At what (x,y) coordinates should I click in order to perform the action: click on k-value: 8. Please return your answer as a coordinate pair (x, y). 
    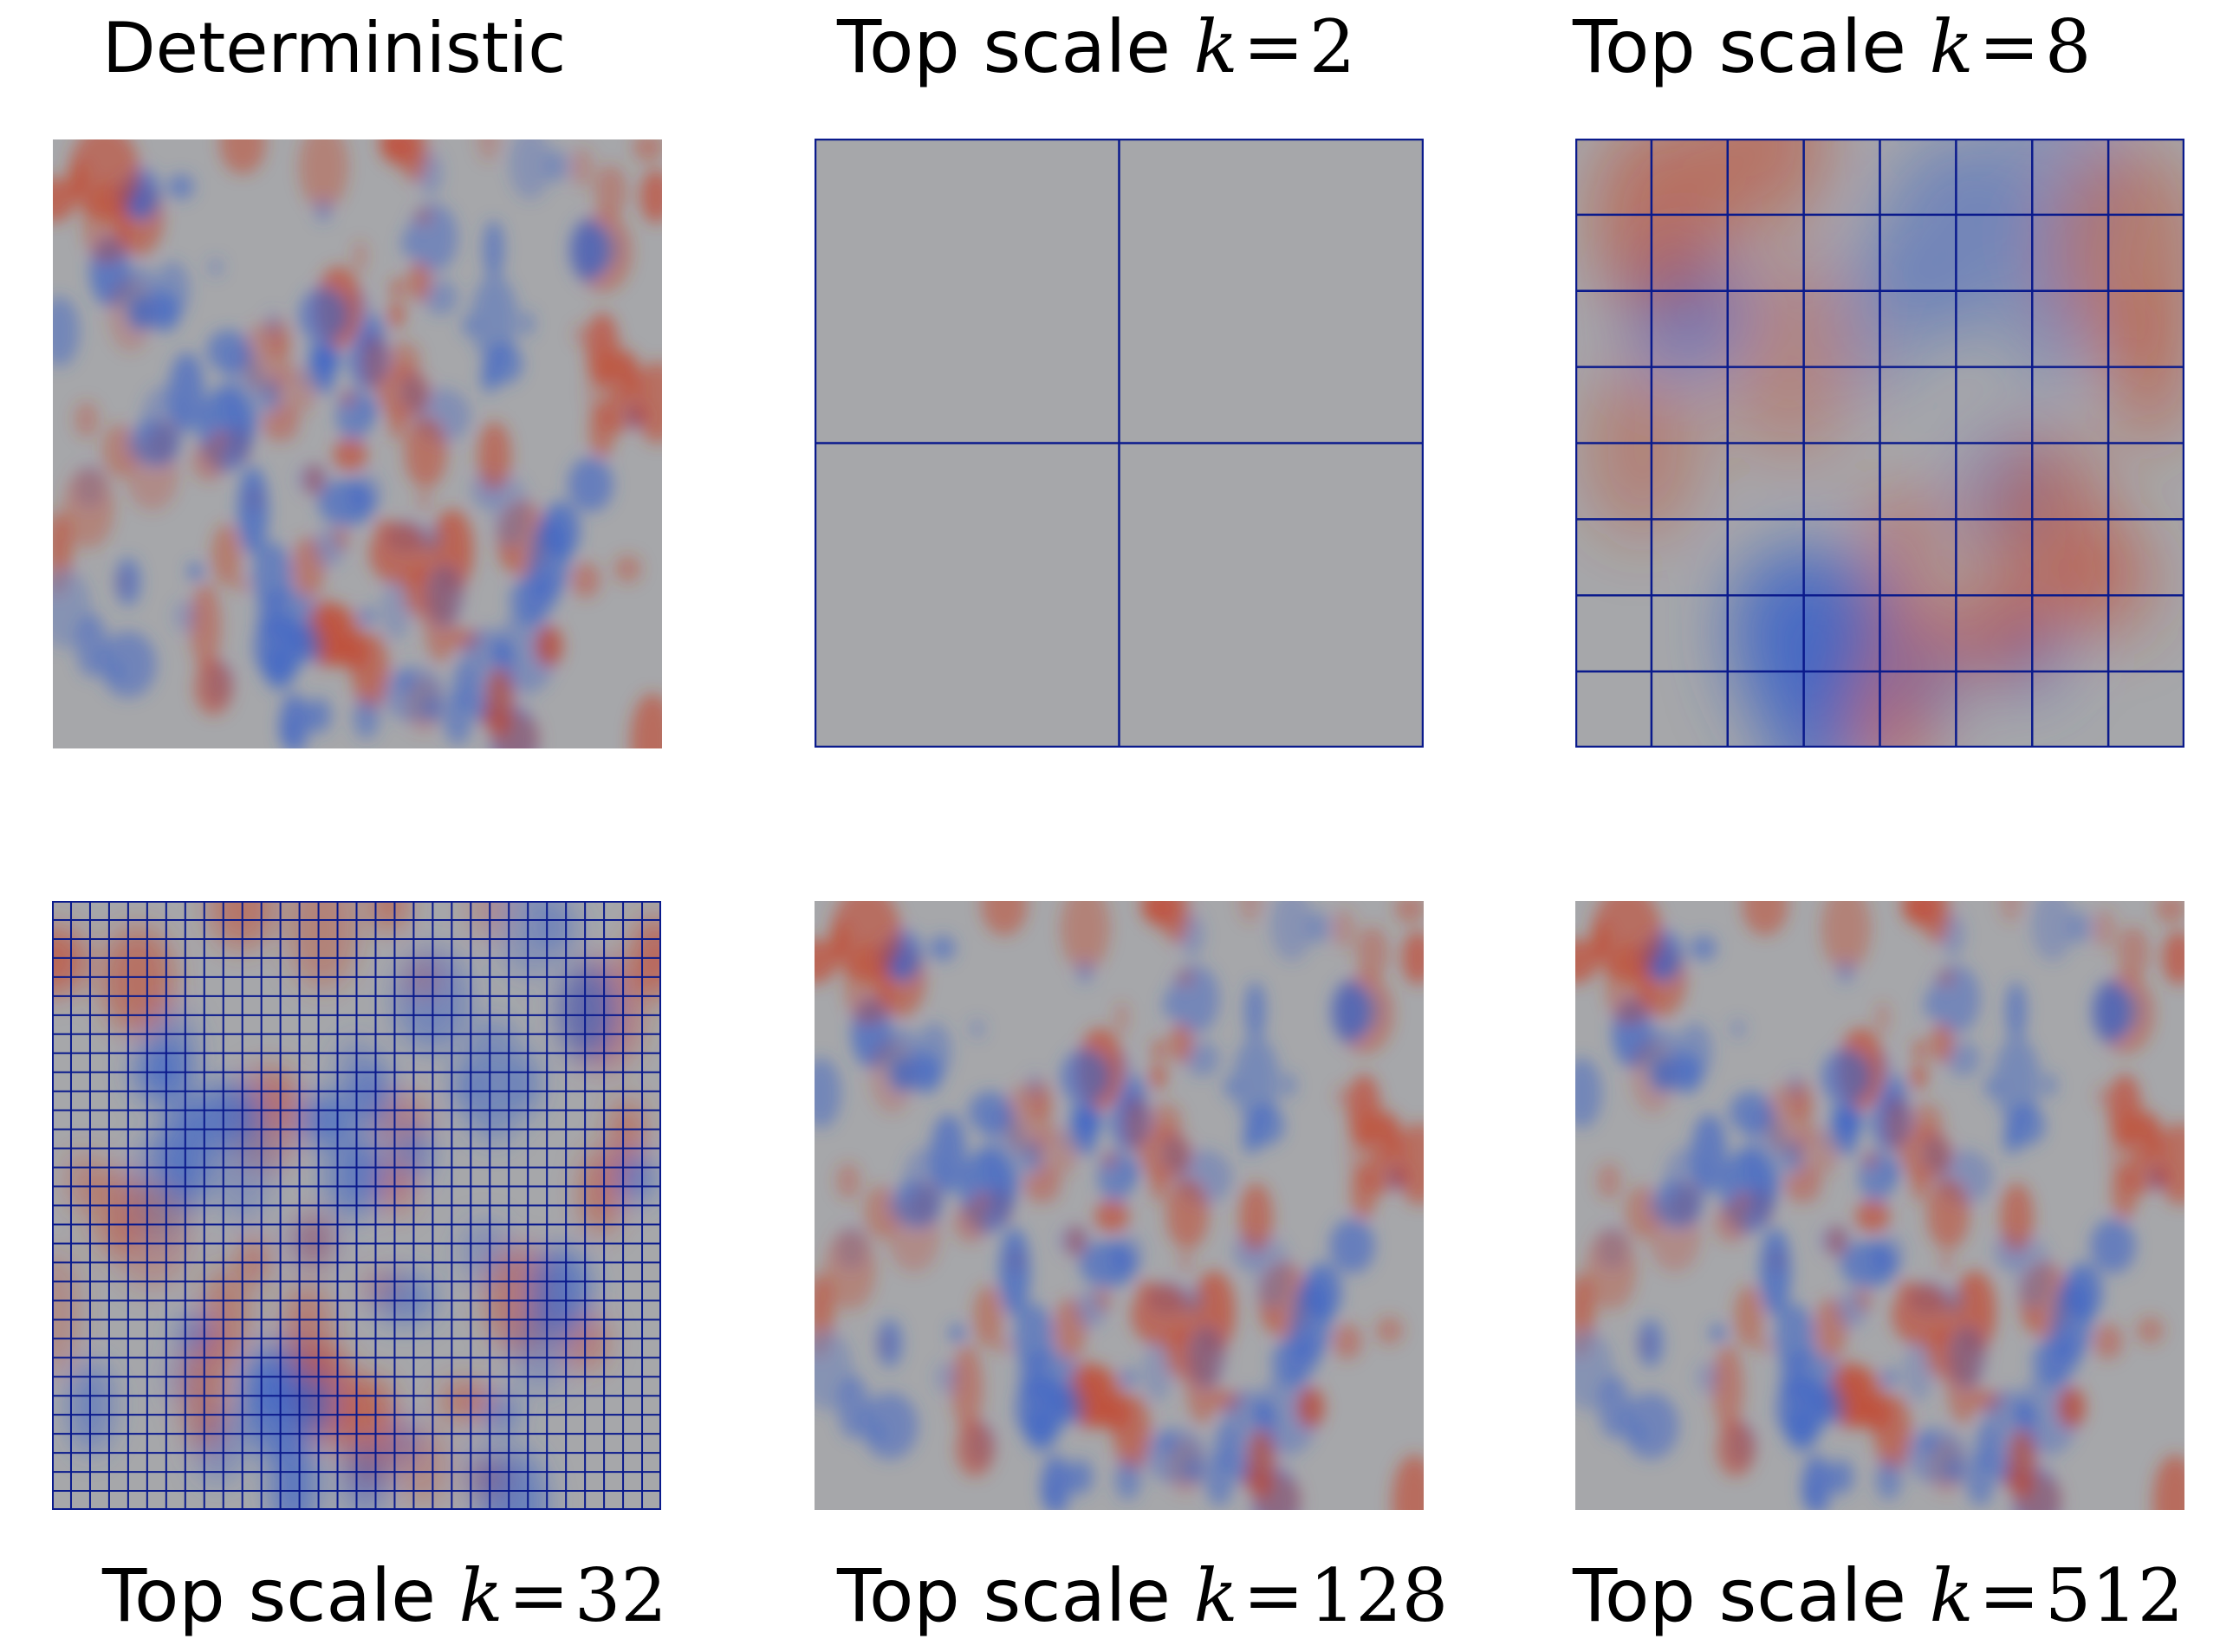
    Looking at the image, I should click on (2068, 46).